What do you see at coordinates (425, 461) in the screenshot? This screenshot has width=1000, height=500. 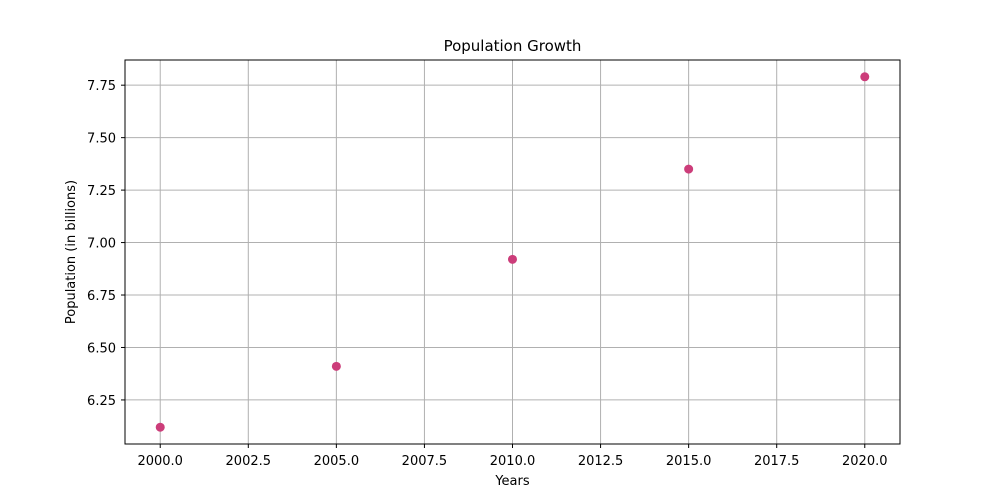 I see `x-tick-label: 2007.5` at bounding box center [425, 461].